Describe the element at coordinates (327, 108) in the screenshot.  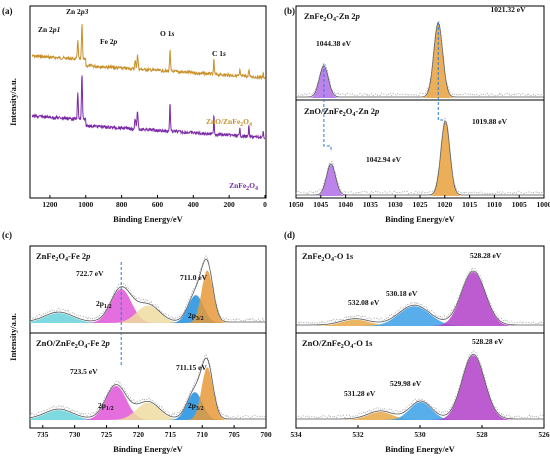
I see `zn-shift-arrow-left` at that location.